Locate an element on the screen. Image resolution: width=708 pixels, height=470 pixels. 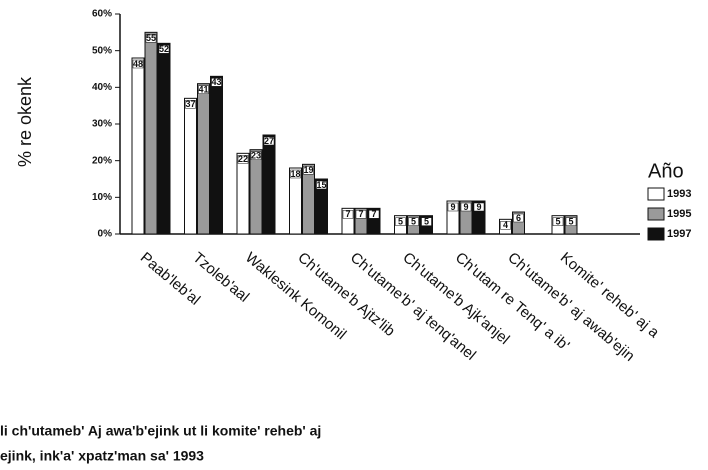
value-label: 55 is located at coordinates (151, 38).